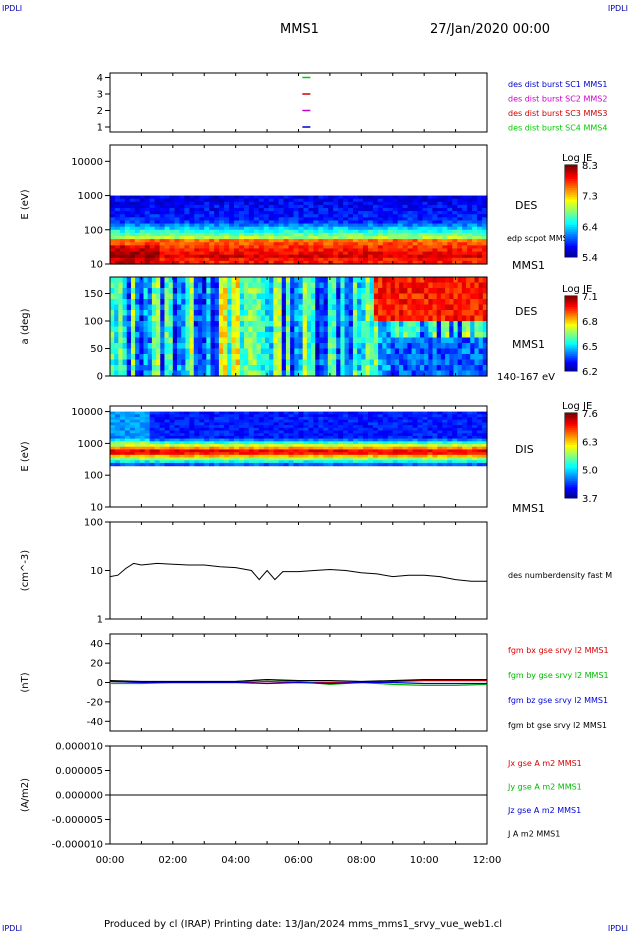 The height and width of the screenshot is (934, 630). What do you see at coordinates (557, 128) in the screenshot?
I see `legend-sc4: des dist burst SC4 MMS4` at bounding box center [557, 128].